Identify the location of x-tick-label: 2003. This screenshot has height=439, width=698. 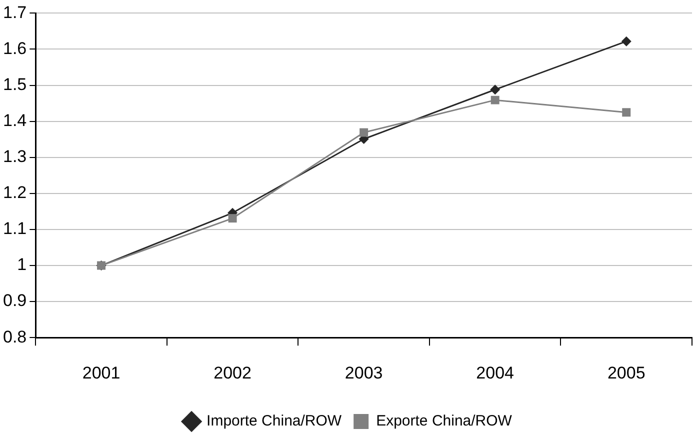
(363, 372).